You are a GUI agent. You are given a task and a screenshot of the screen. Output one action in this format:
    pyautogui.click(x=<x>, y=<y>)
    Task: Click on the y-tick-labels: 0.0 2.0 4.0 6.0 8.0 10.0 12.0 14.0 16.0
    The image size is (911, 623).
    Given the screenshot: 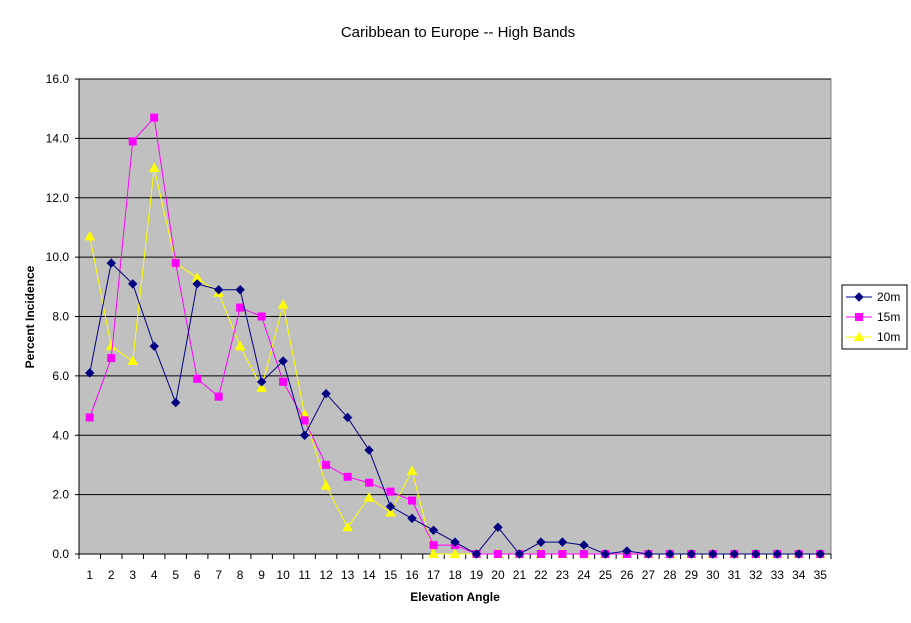 What is the action you would take?
    pyautogui.click(x=58, y=316)
    